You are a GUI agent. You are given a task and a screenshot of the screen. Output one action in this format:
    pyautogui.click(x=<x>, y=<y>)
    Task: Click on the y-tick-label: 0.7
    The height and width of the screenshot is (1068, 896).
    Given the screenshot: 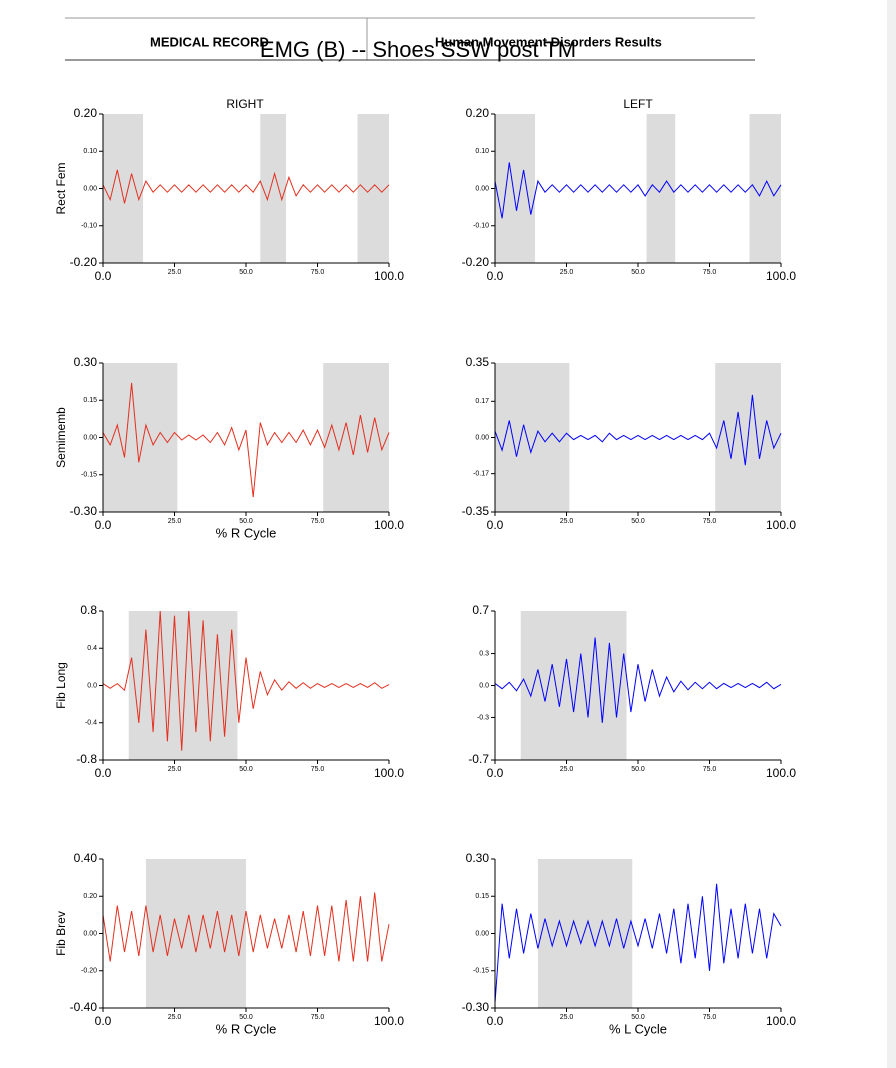 What is the action you would take?
    pyautogui.click(x=480, y=610)
    